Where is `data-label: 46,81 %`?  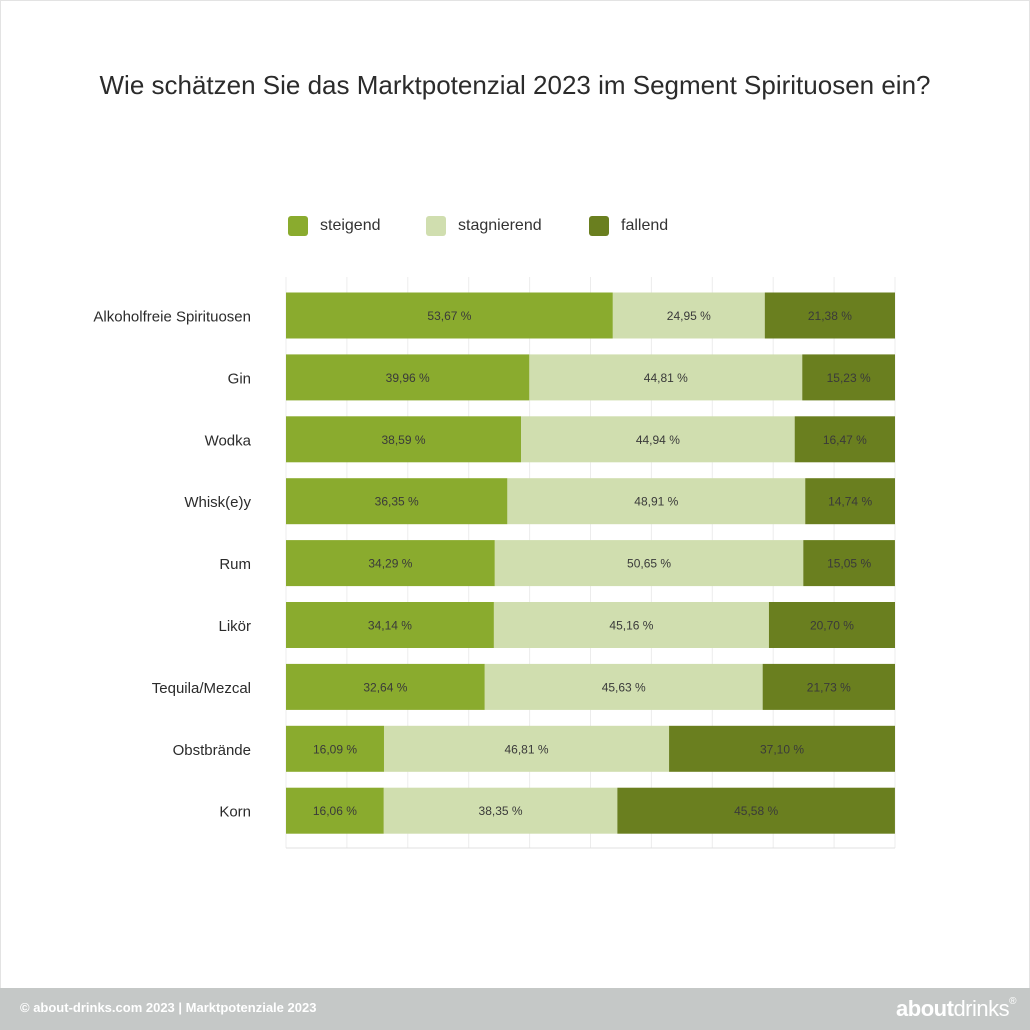 data-label: 46,81 % is located at coordinates (527, 749).